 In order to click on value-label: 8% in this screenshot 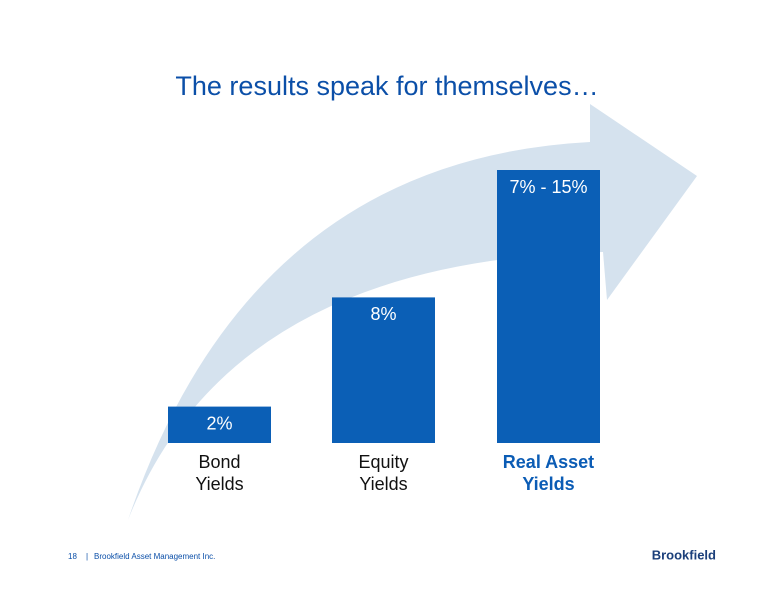, I will do `click(383, 314)`.